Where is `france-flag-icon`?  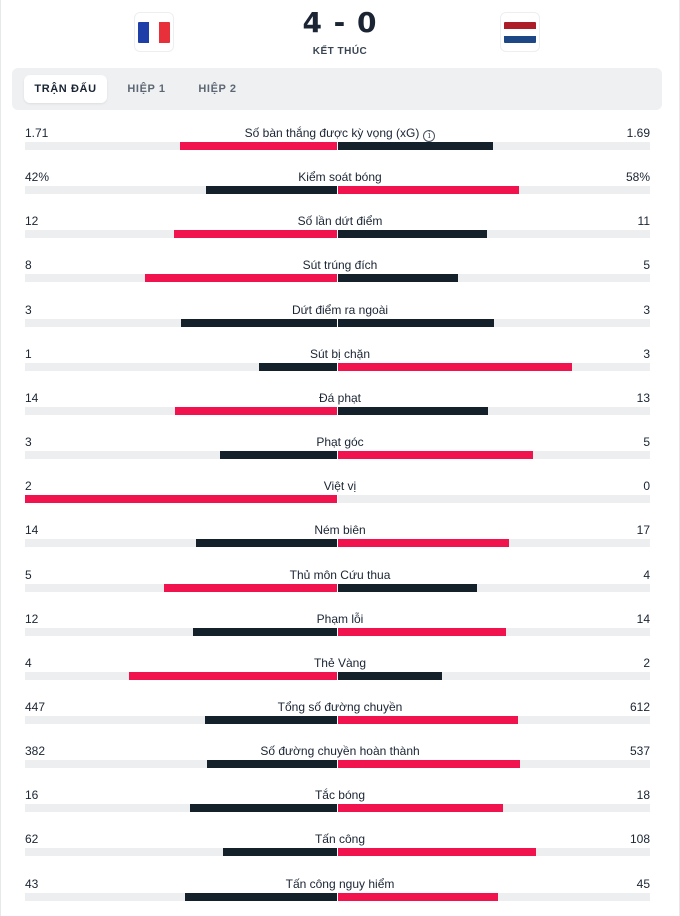
france-flag-icon is located at coordinates (154, 32).